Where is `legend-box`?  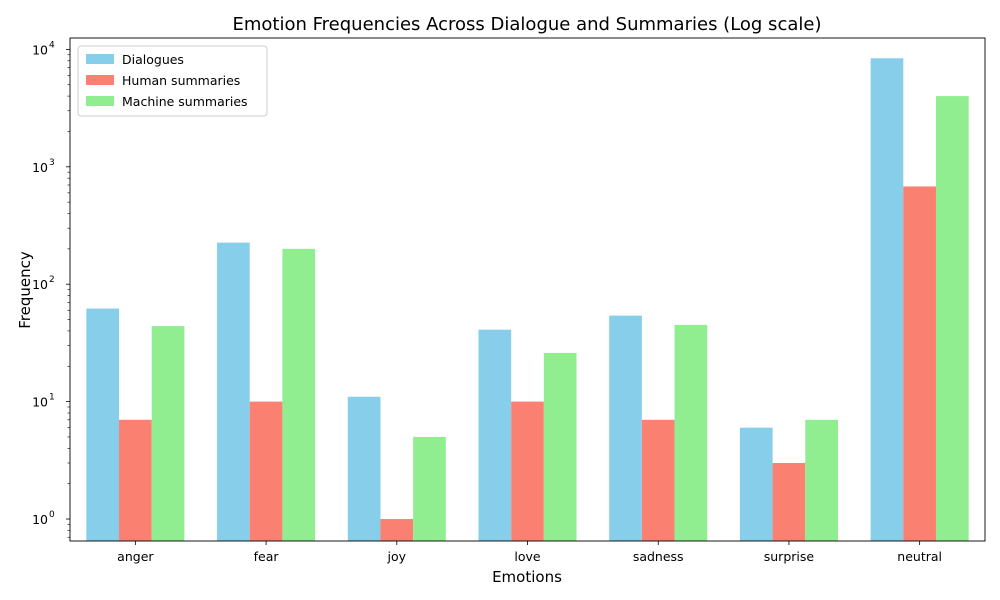 legend-box is located at coordinates (172, 81).